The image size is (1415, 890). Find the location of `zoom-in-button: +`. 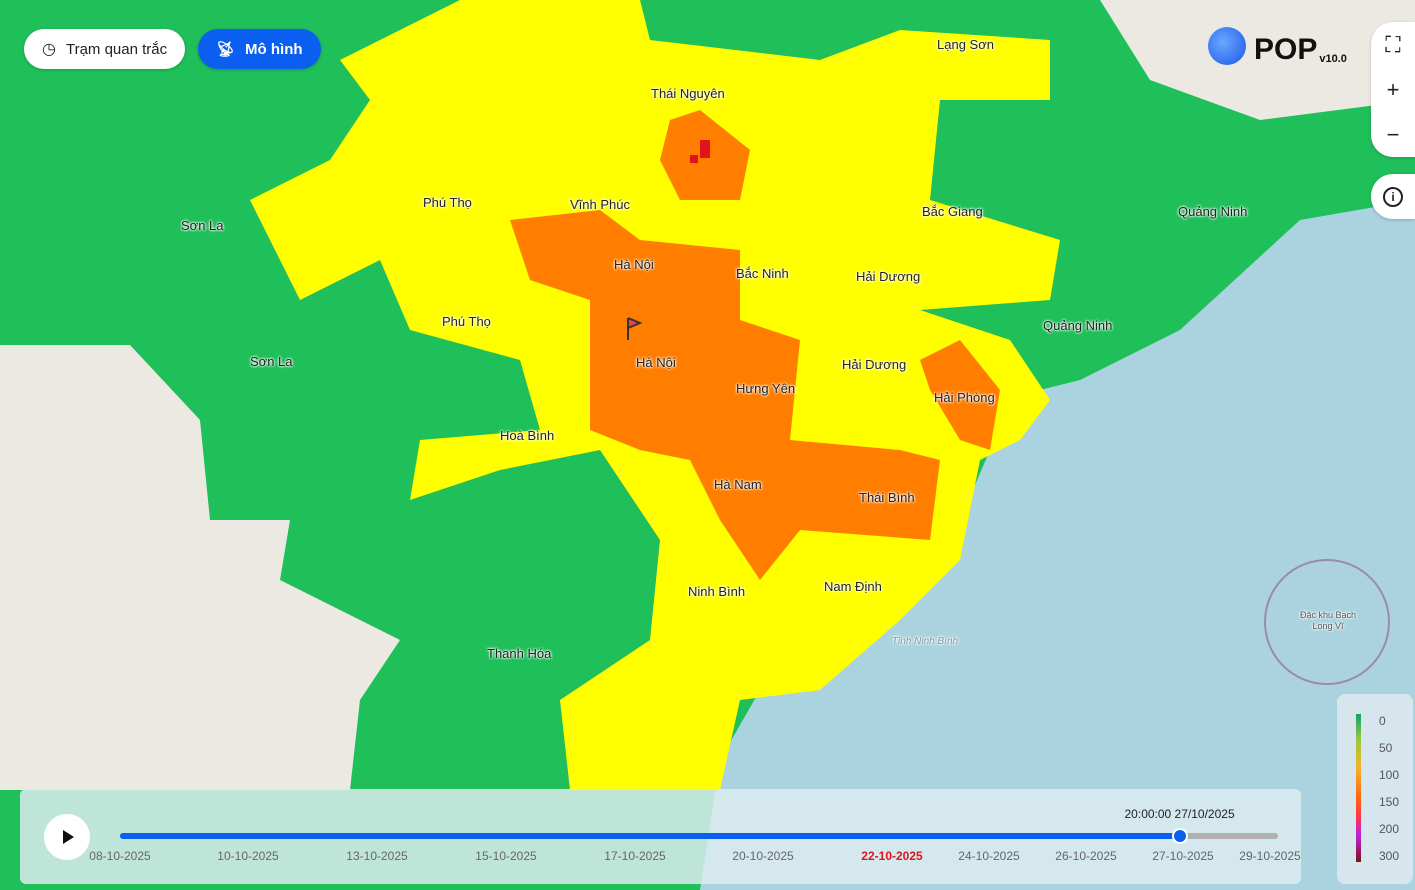

zoom-in-button: + is located at coordinates (1393, 89).